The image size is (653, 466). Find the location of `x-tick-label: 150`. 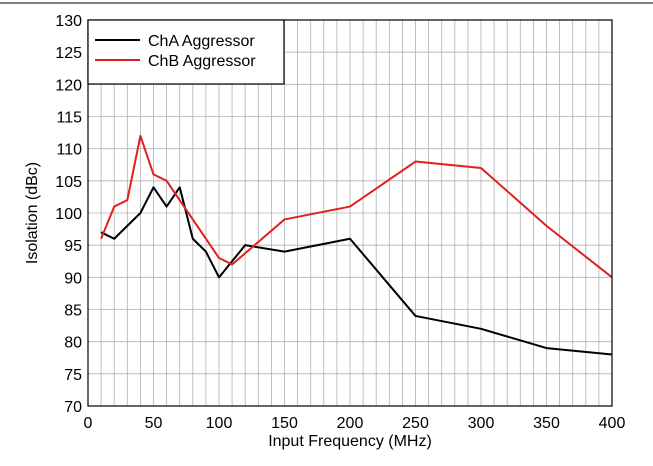

x-tick-label: 150 is located at coordinates (284, 423).